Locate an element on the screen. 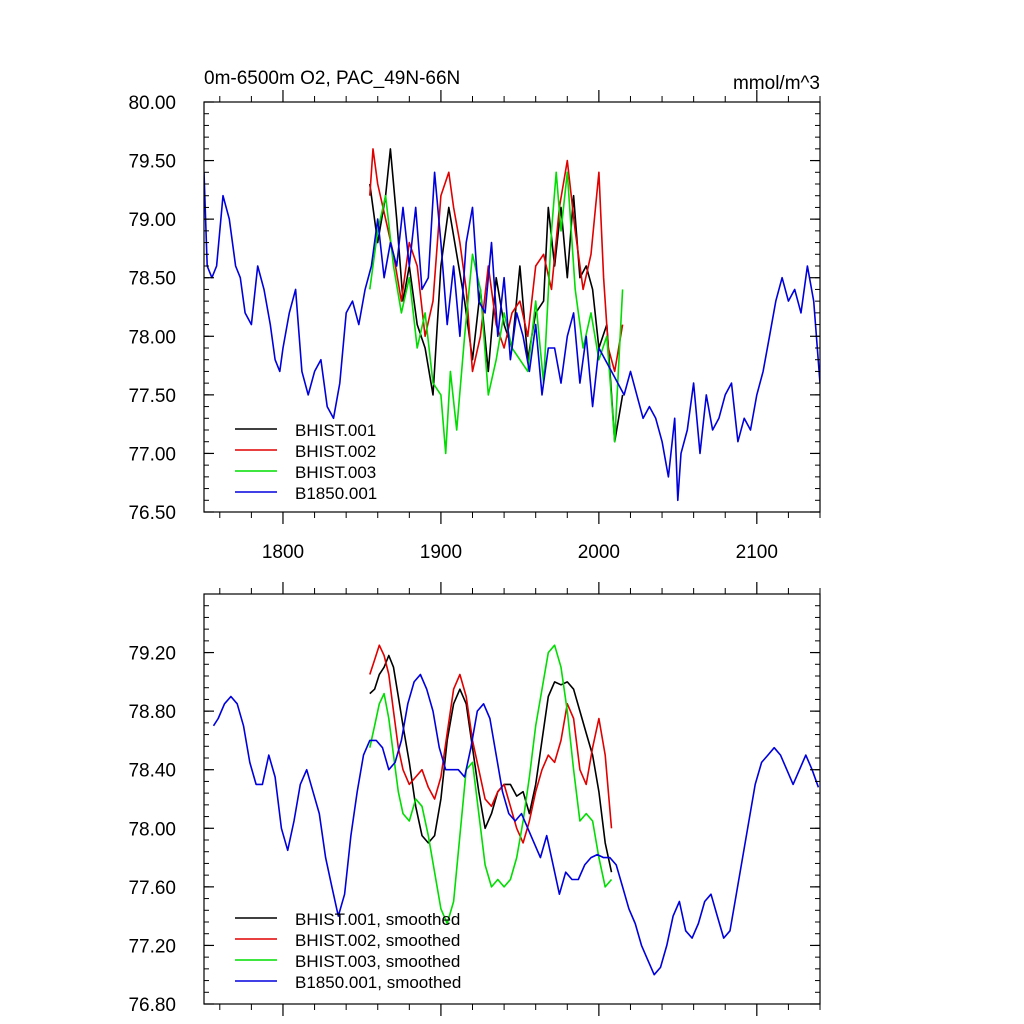 This screenshot has width=1024, height=1024. legend: BHIST.001 BHIST.002 BHIST.003 B1850.001 is located at coordinates (306, 462).